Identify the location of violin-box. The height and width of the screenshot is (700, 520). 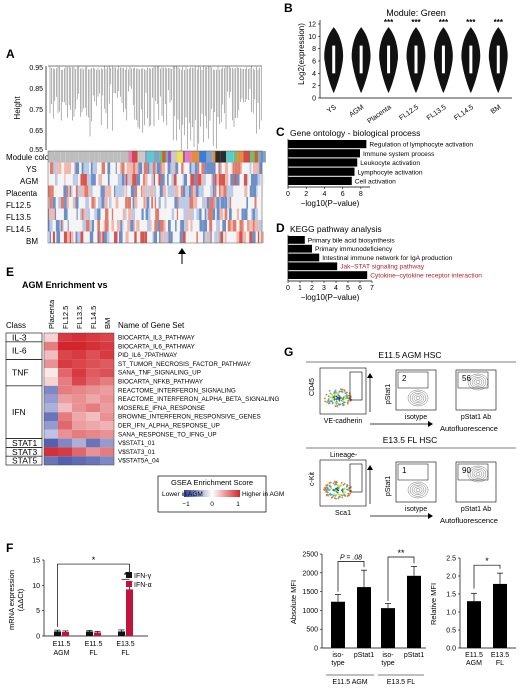
(471, 59).